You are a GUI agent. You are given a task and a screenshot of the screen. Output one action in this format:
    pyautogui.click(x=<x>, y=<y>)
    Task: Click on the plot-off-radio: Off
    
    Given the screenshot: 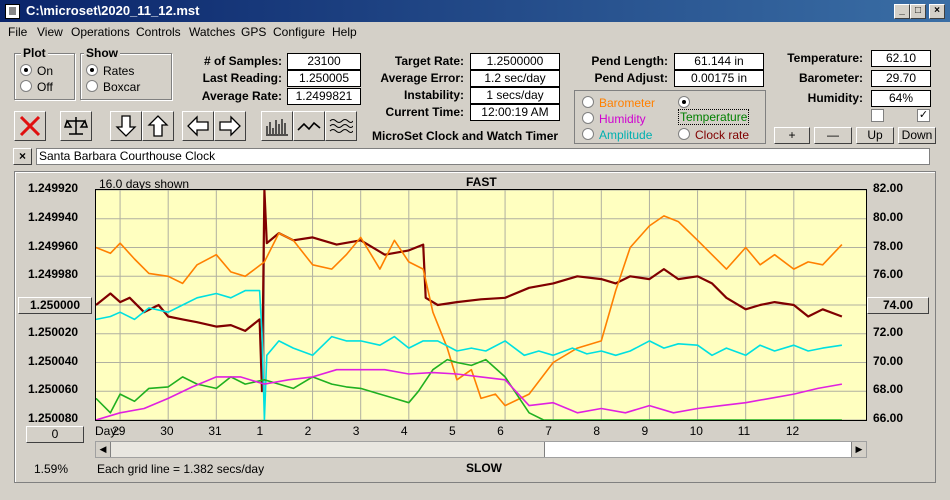 What is the action you would take?
    pyautogui.click(x=36, y=87)
    